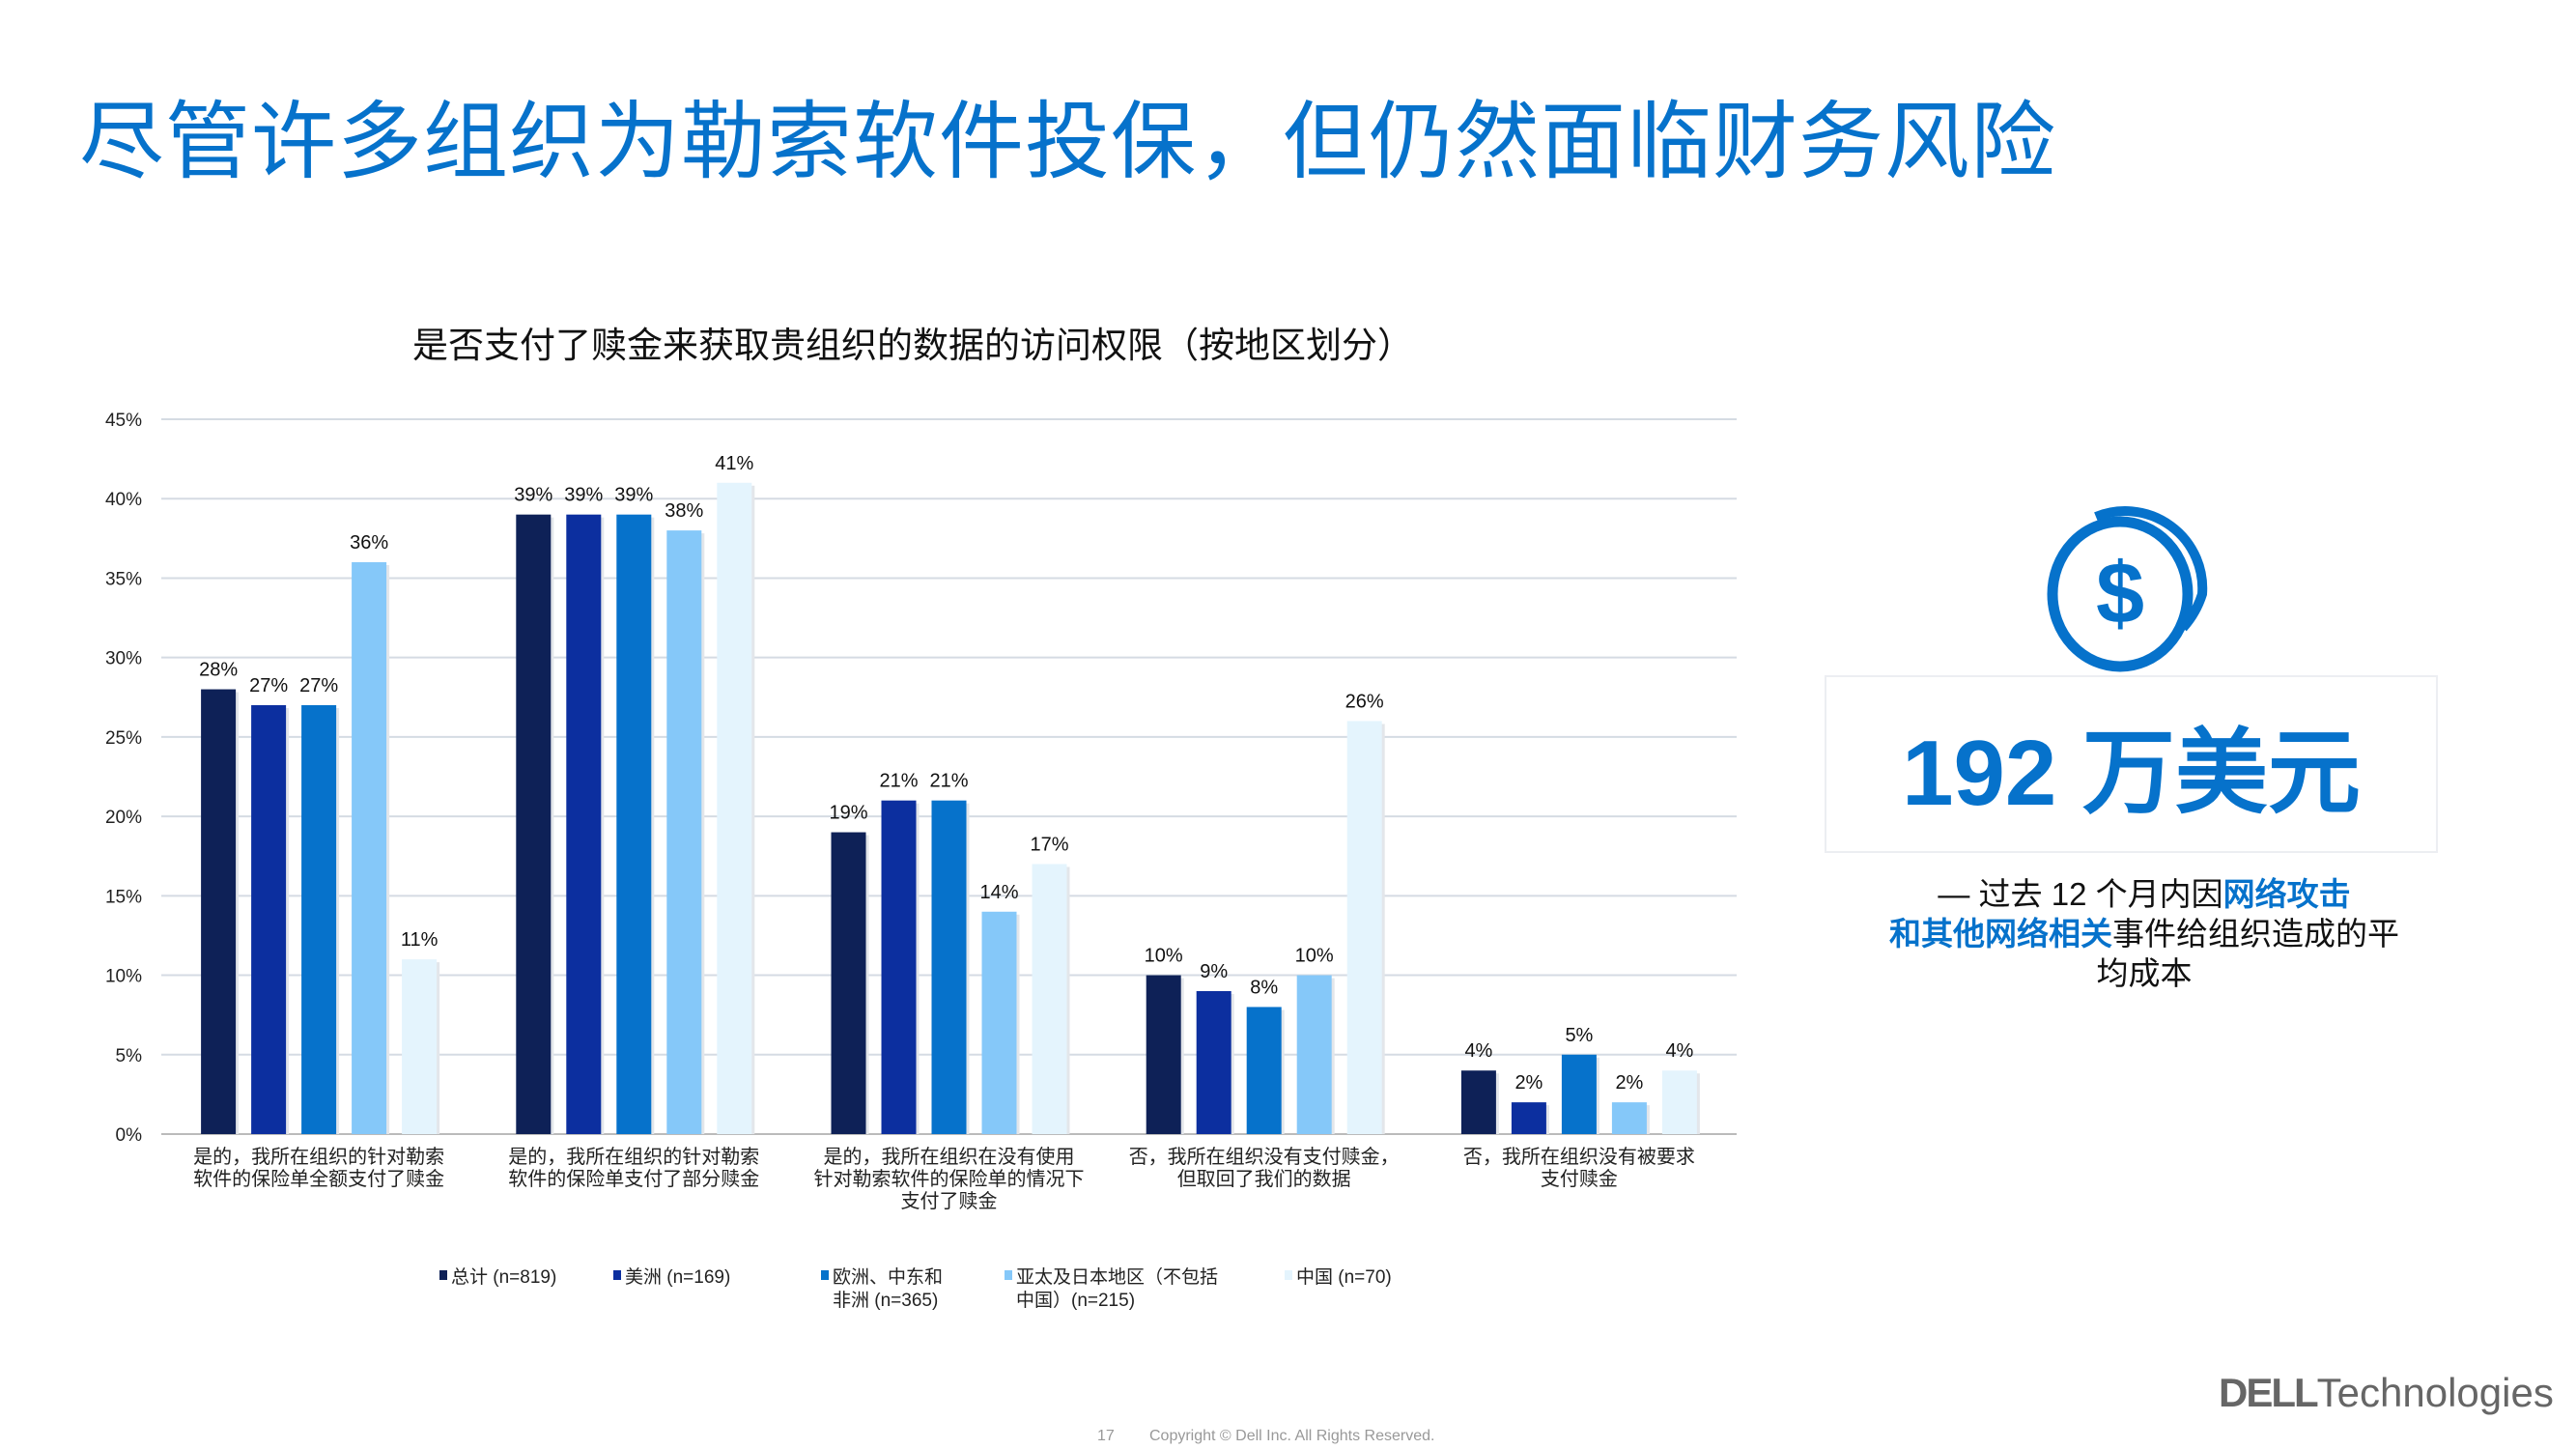  I want to click on dollar-coin-icon: $, so click(2127, 589).